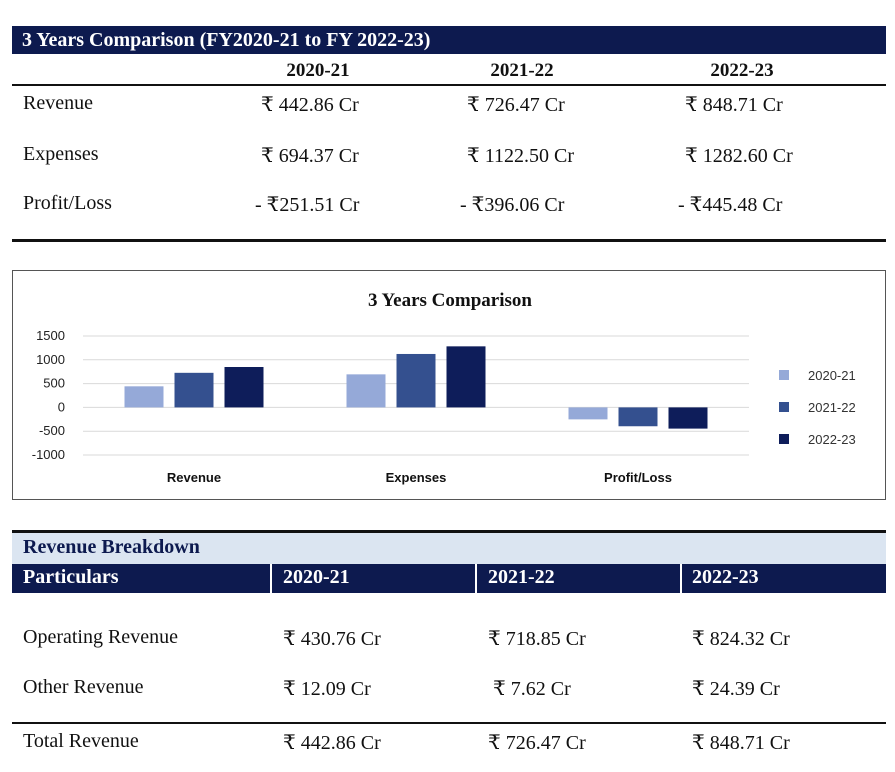 This screenshot has width=895, height=772. What do you see at coordinates (316, 577) in the screenshot?
I see `header-year: 2020-21` at bounding box center [316, 577].